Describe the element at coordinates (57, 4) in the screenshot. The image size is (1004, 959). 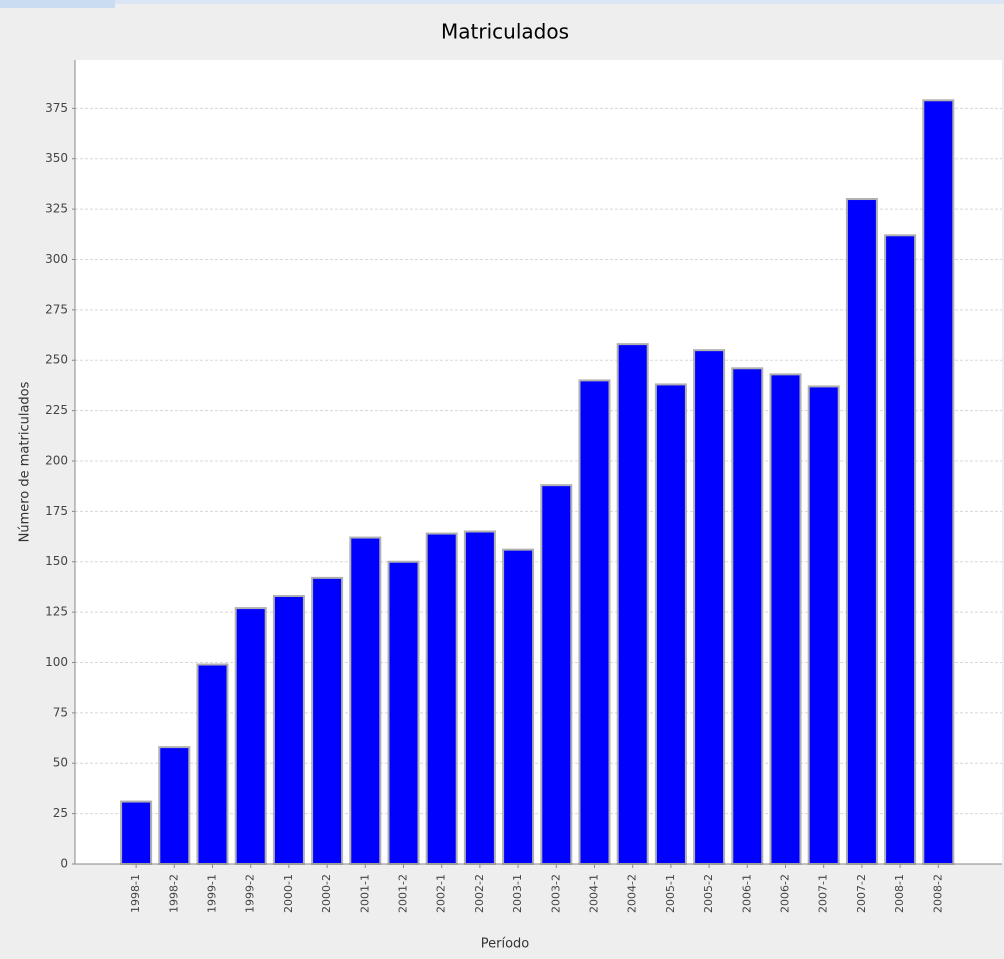
I see `tab` at that location.